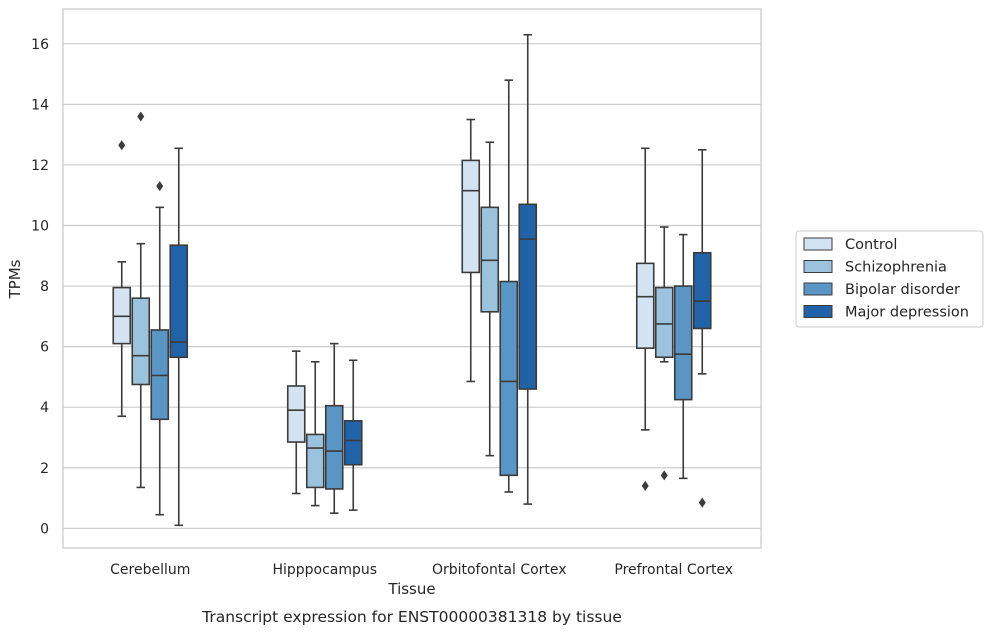 The image size is (992, 634). Describe the element at coordinates (40, 227) in the screenshot. I see `y-tick-label: 10` at that location.